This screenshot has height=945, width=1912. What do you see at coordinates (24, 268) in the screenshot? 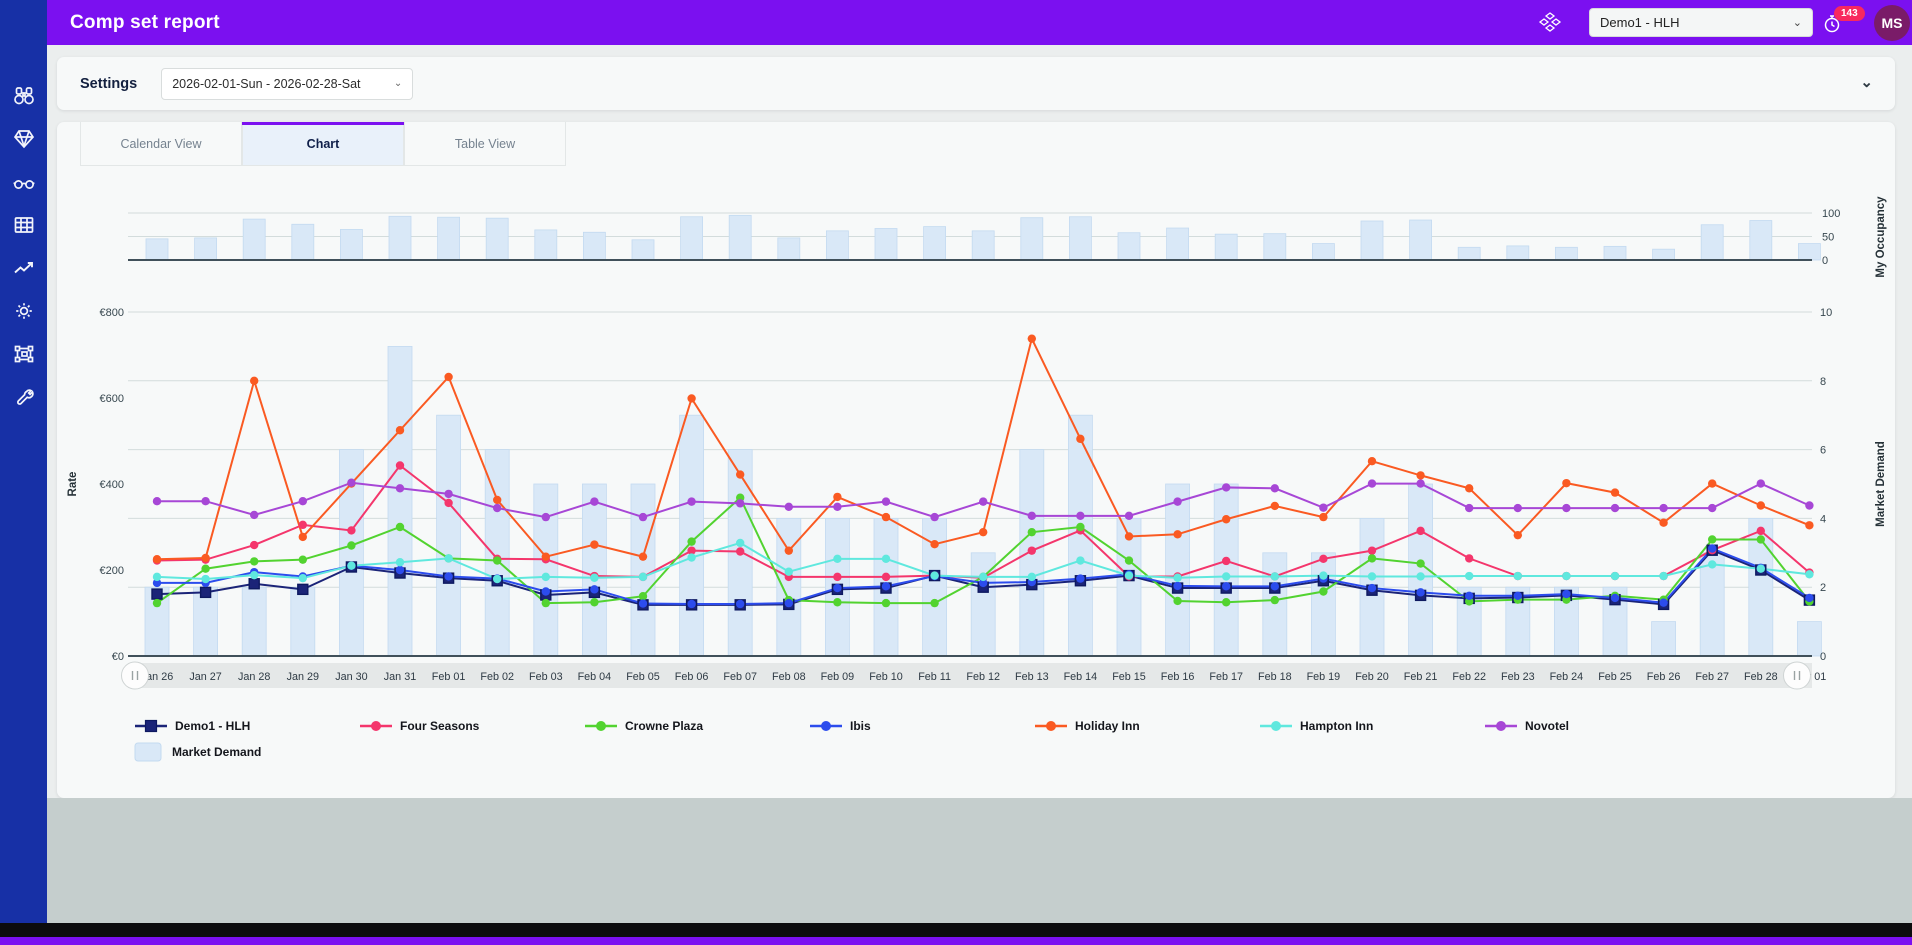
I see `trend-icon` at bounding box center [24, 268].